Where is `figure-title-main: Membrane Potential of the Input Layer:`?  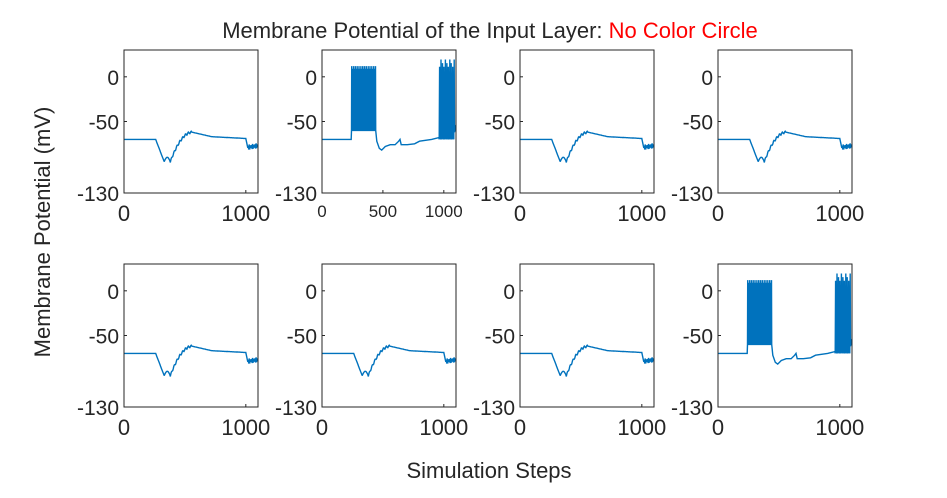 figure-title-main: Membrane Potential of the Input Layer: is located at coordinates (415, 30).